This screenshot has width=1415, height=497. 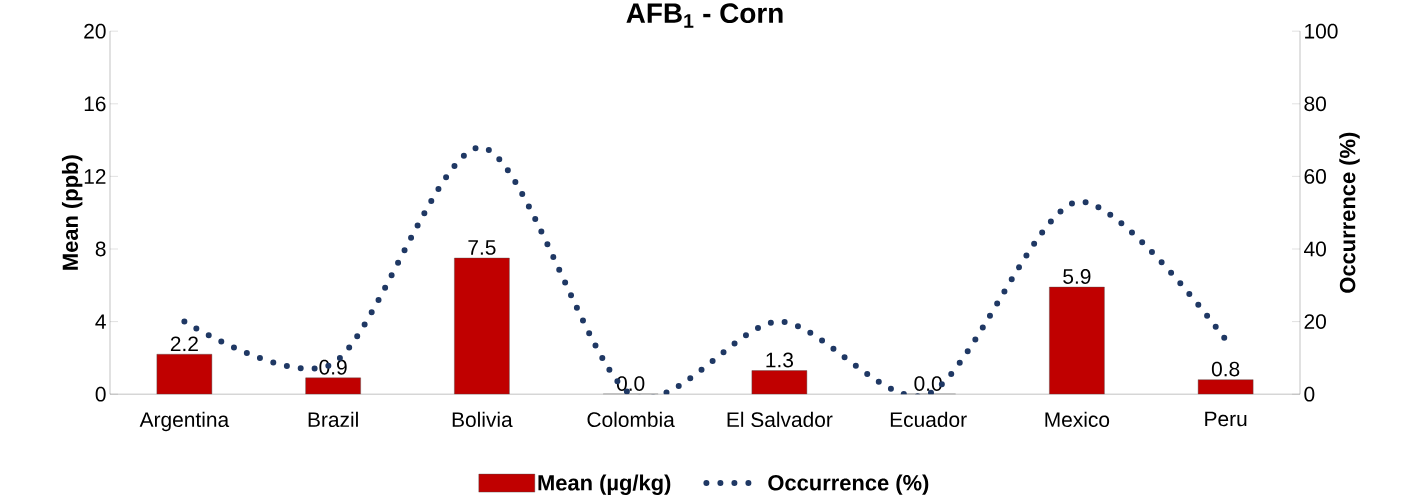 What do you see at coordinates (1309, 394) in the screenshot?
I see `y2-tick-label: 0` at bounding box center [1309, 394].